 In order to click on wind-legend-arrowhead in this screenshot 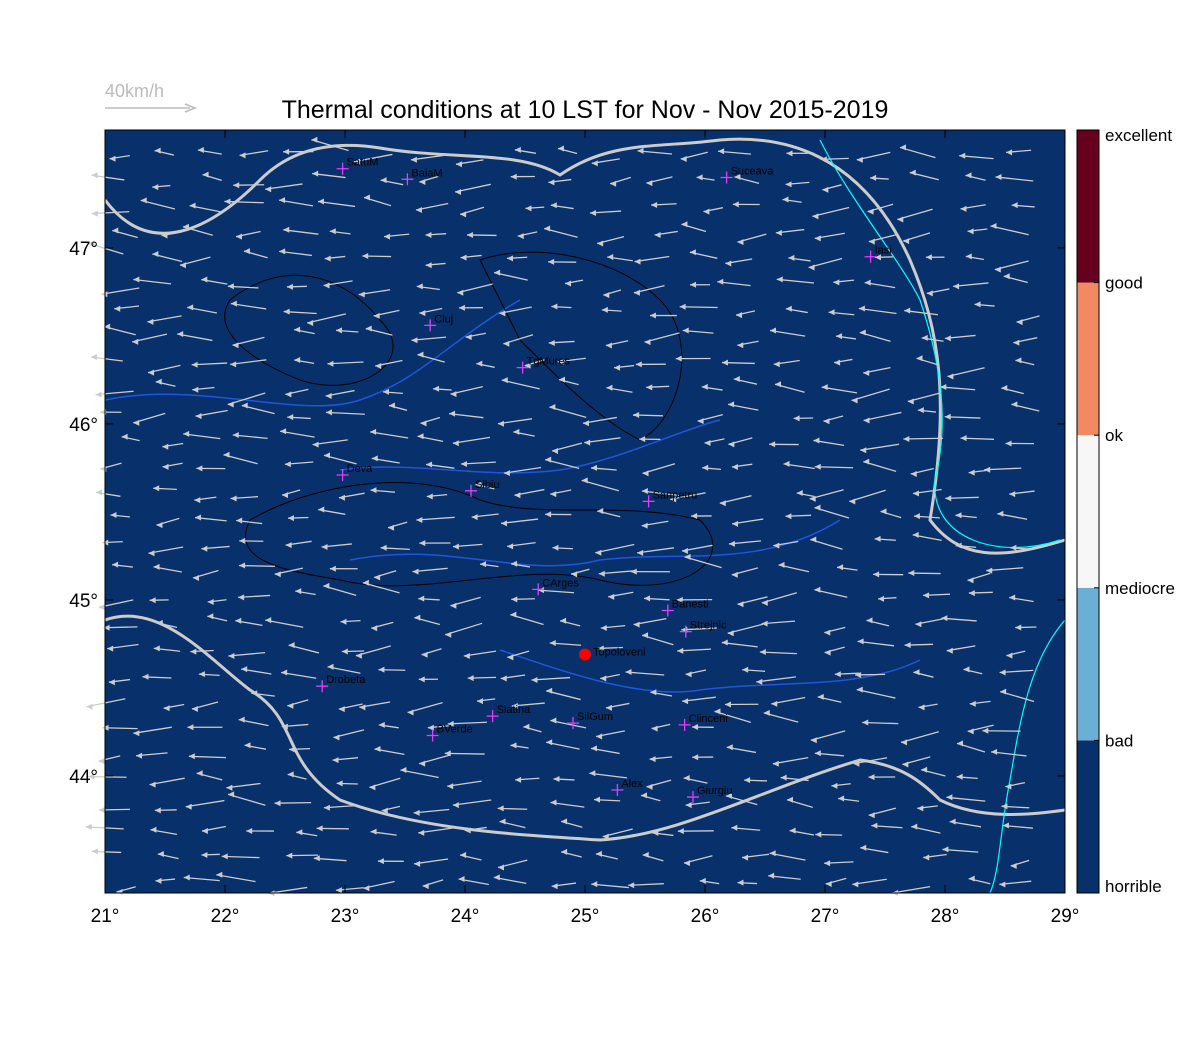, I will do `click(191, 108)`.